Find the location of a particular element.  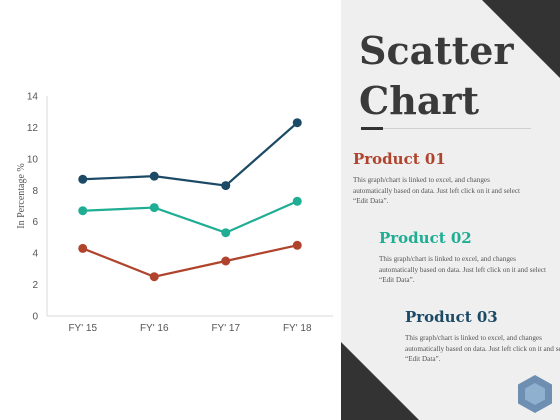

product-01-title: Product 01 is located at coordinates (399, 159).